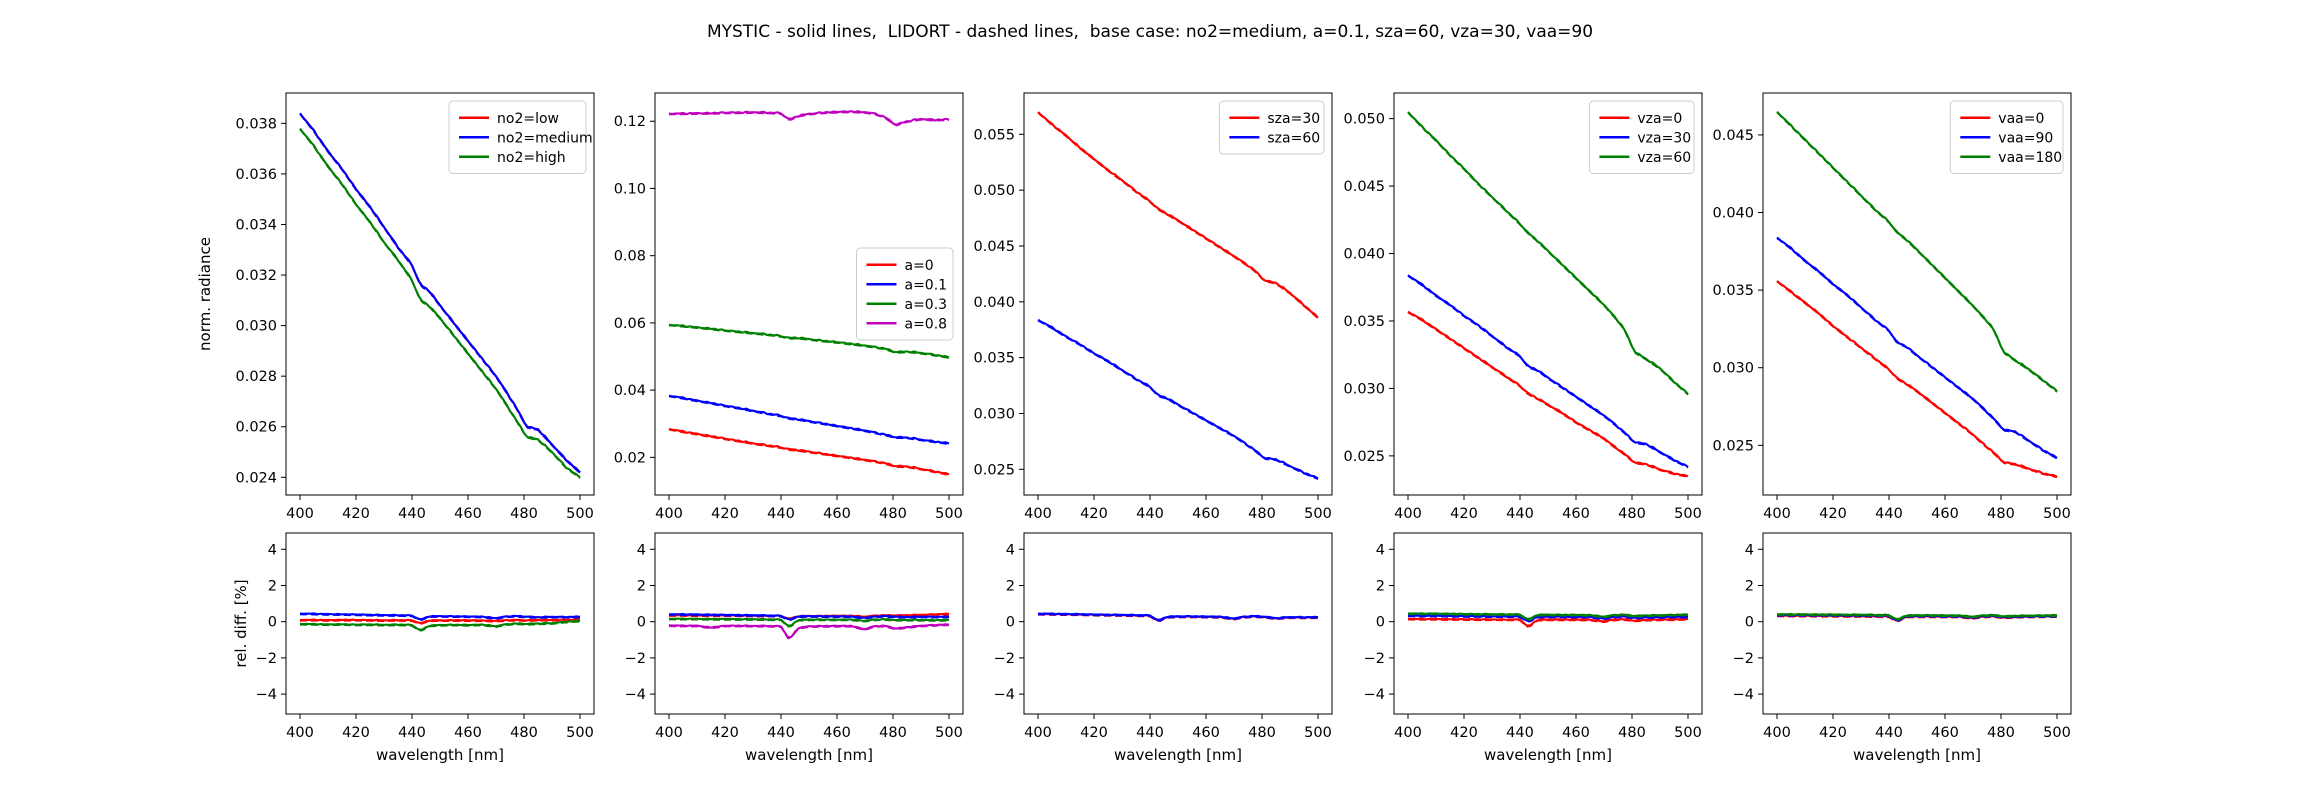  Describe the element at coordinates (440, 303) in the screenshot. I see `series-no2=high-mystic-line` at that location.